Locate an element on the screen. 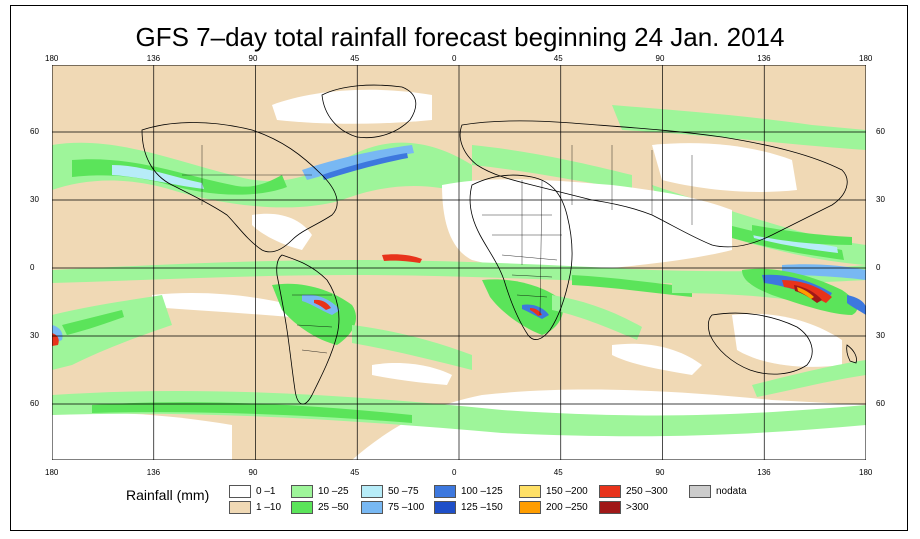 The image size is (920, 539). legend-label: 250 –300 is located at coordinates (647, 491).